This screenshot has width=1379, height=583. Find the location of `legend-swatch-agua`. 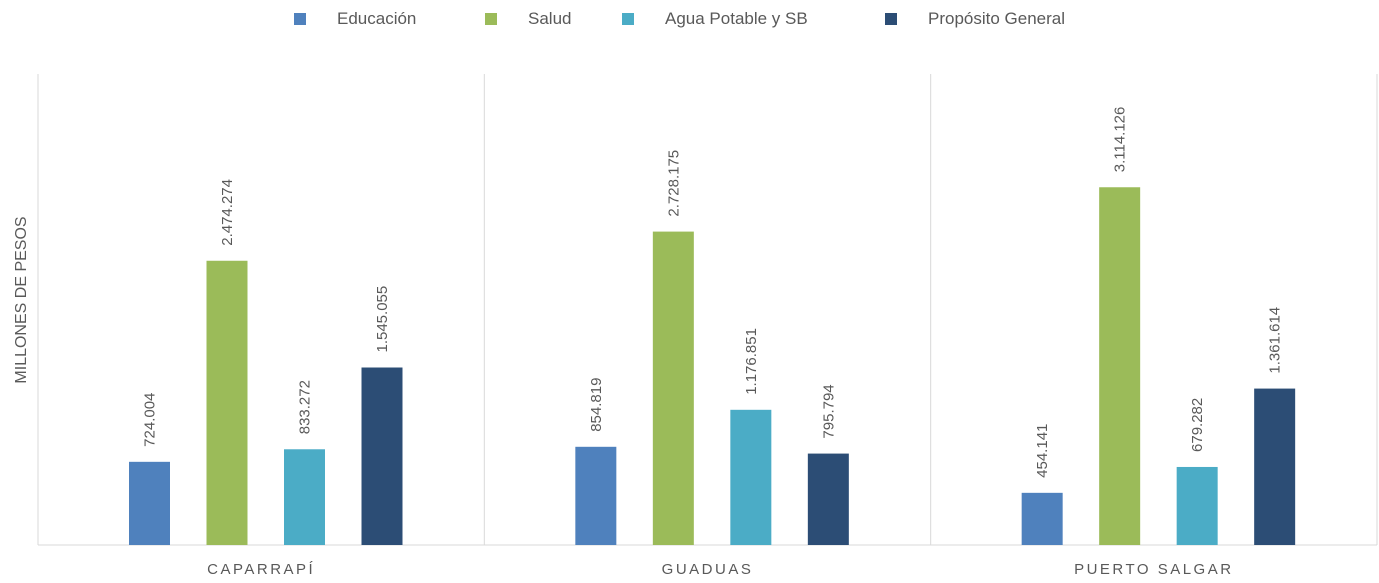

legend-swatch-agua is located at coordinates (628, 19).